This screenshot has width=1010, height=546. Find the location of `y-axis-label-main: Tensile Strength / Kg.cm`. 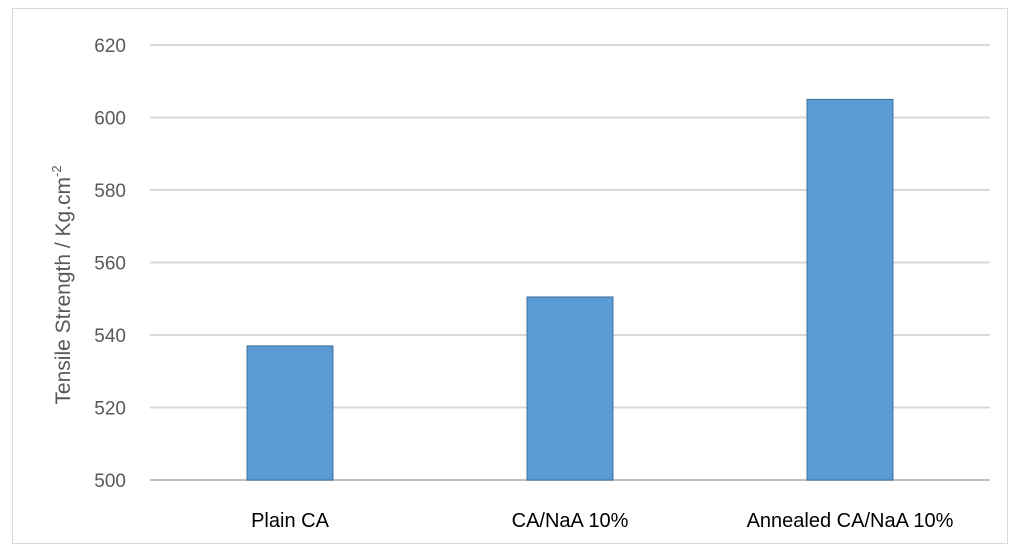

y-axis-label-main: Tensile Strength / Kg.cm is located at coordinates (63, 291).